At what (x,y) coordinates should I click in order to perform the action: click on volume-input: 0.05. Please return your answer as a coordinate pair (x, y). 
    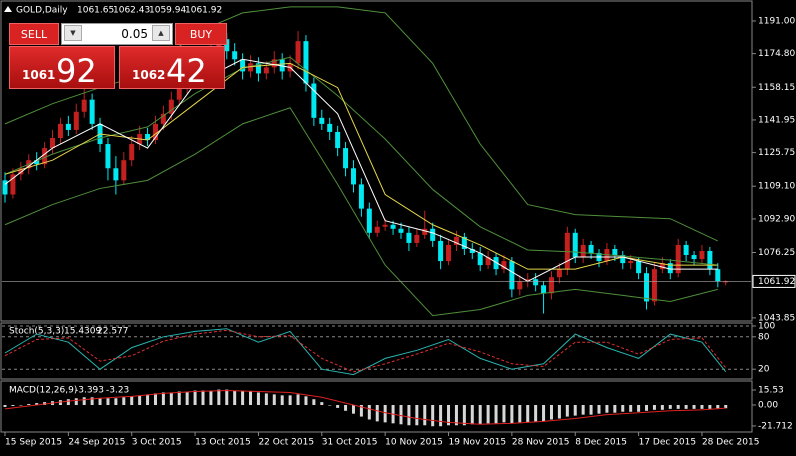
    Looking at the image, I should click on (117, 34).